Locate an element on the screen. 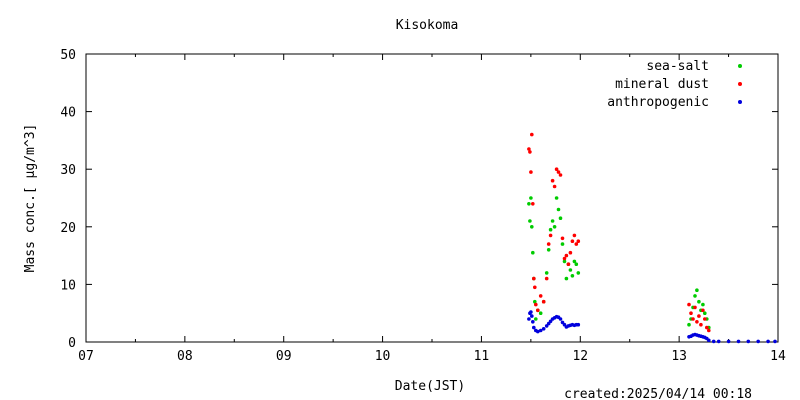 The height and width of the screenshot is (400, 800). y-axis-label: Mass conc.[ μg/m^3] is located at coordinates (30, 198).